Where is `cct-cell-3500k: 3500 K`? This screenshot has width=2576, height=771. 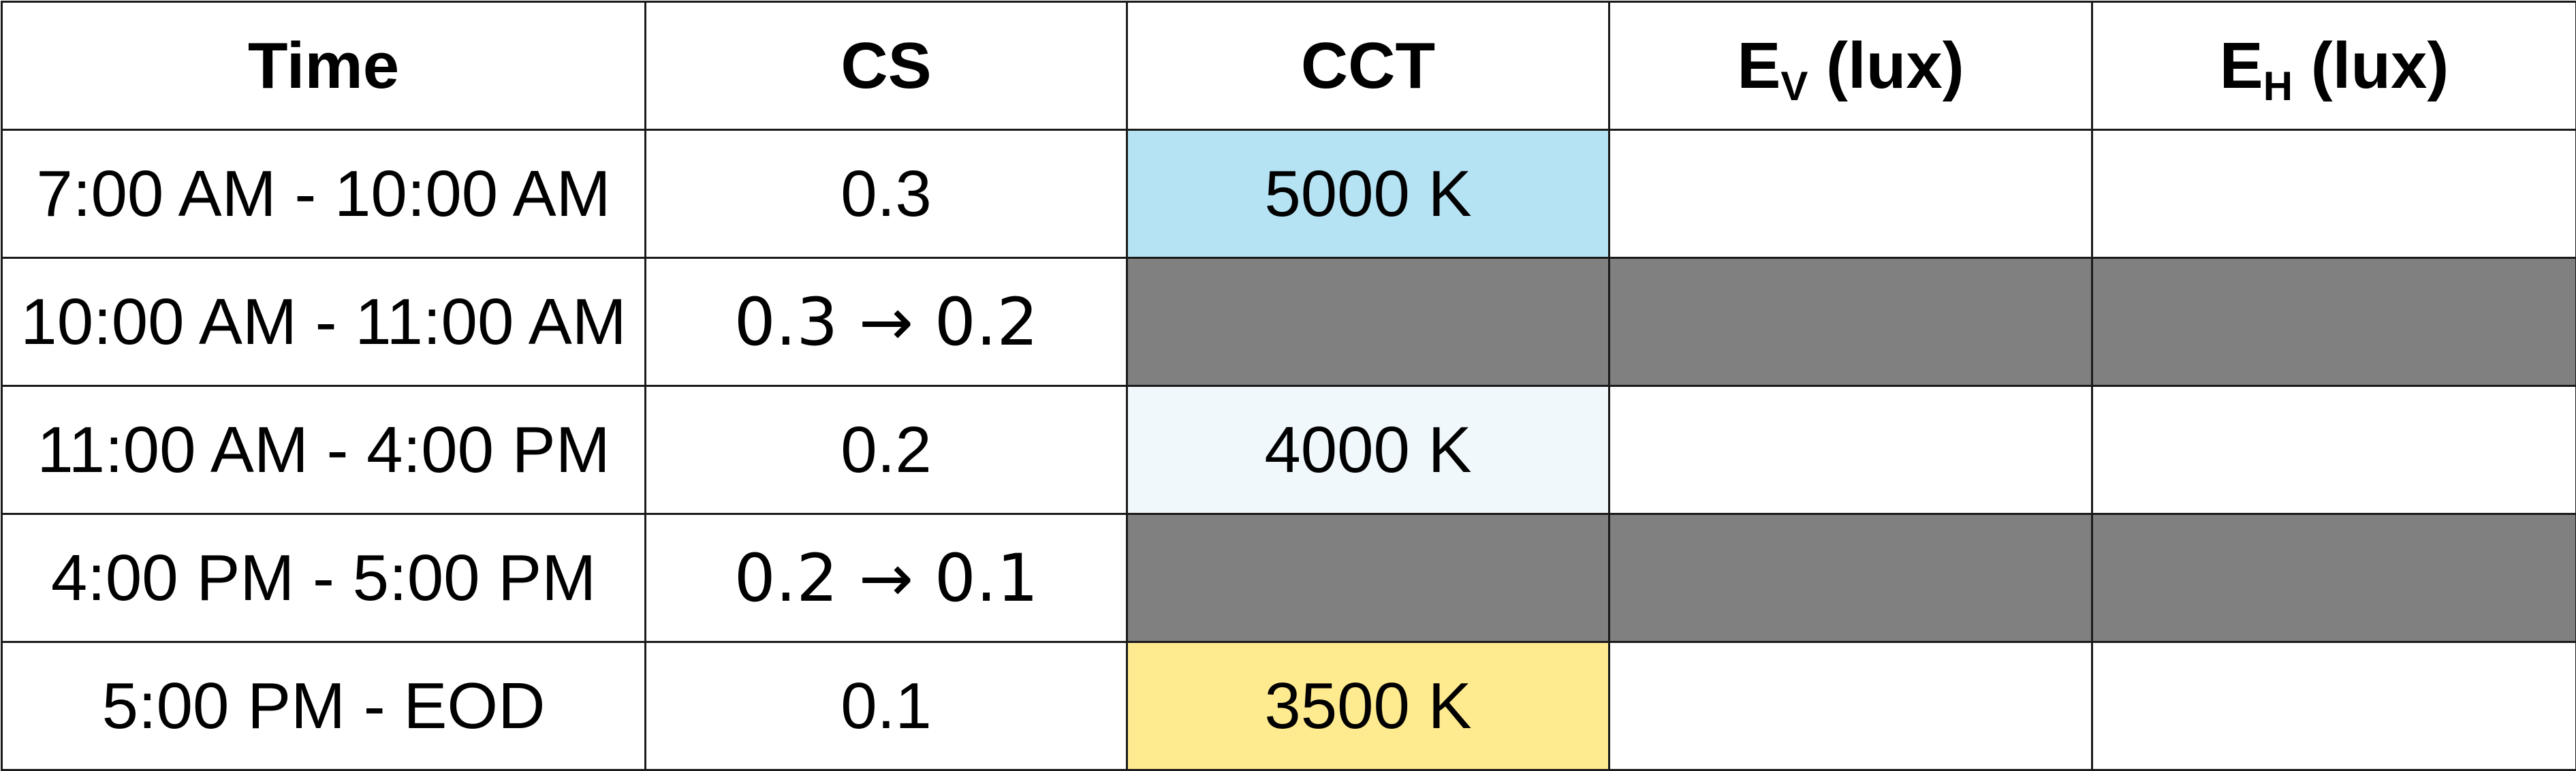
cct-cell-3500k: 3500 K is located at coordinates (1368, 706).